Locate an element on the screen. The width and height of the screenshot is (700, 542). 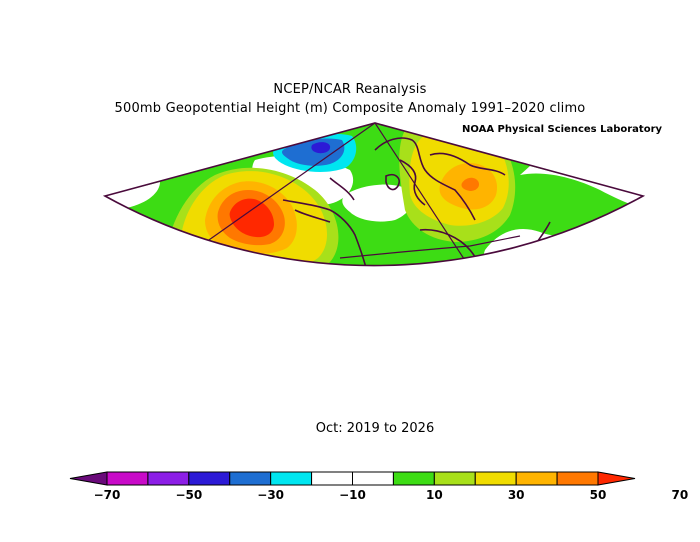
colorbar-tick-label: −70 is located at coordinates (107, 495).